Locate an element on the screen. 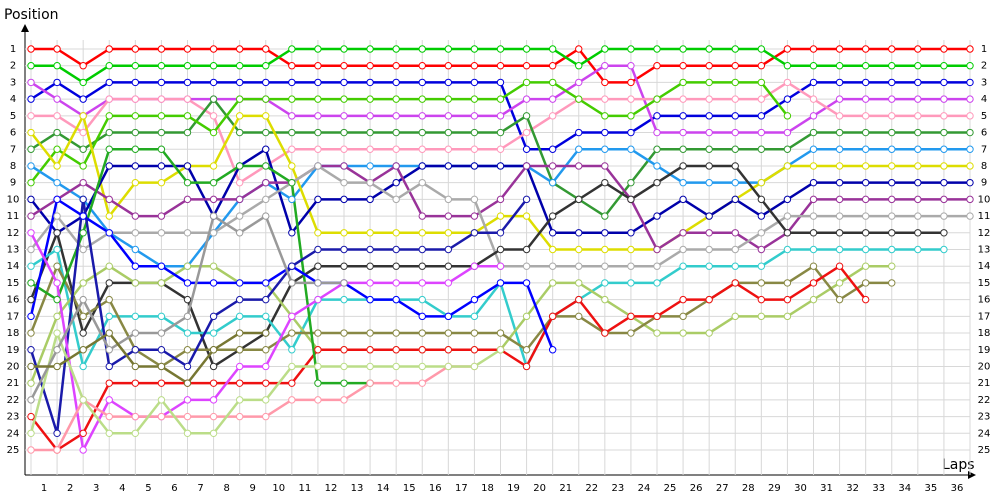  y-tick-label: 5 is located at coordinates (13, 116).